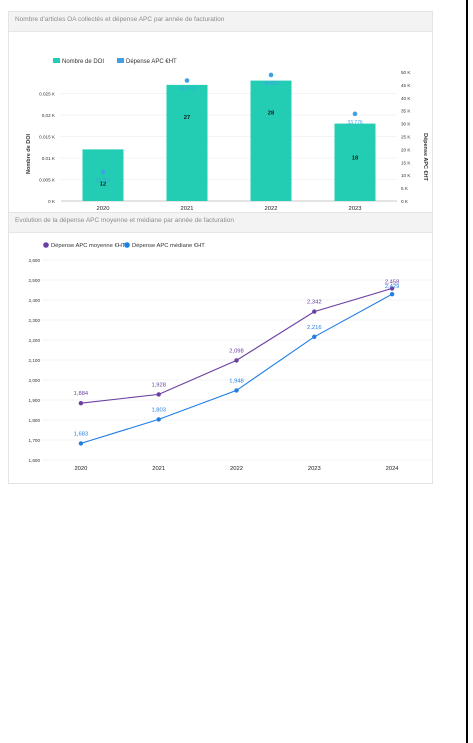 The width and height of the screenshot is (473, 743). Describe the element at coordinates (406, 175) in the screenshot. I see `y-tick-label-right: 10 K` at that location.